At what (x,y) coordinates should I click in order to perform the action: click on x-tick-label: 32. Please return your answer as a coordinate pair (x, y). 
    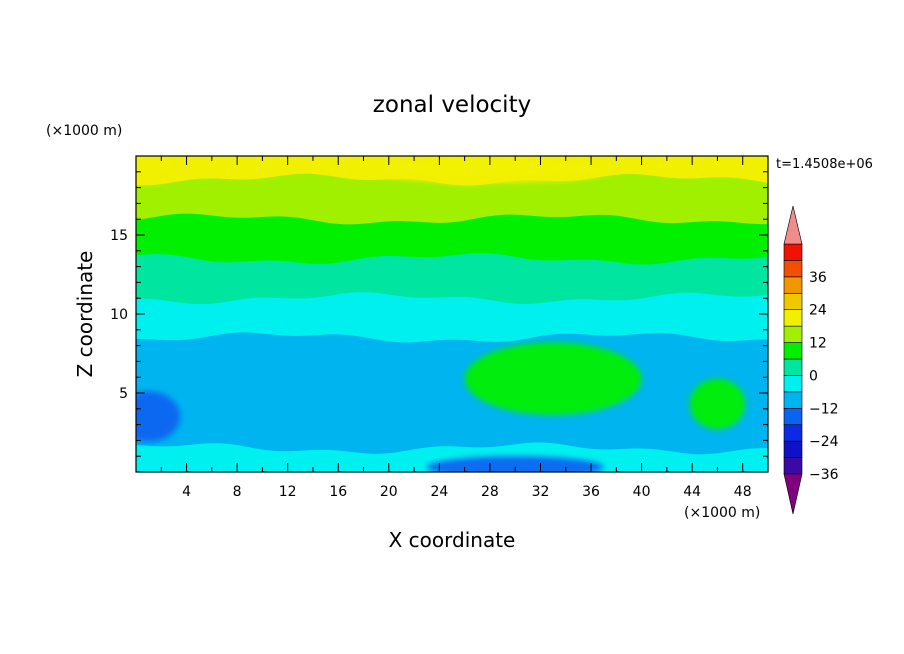
    Looking at the image, I should click on (541, 492).